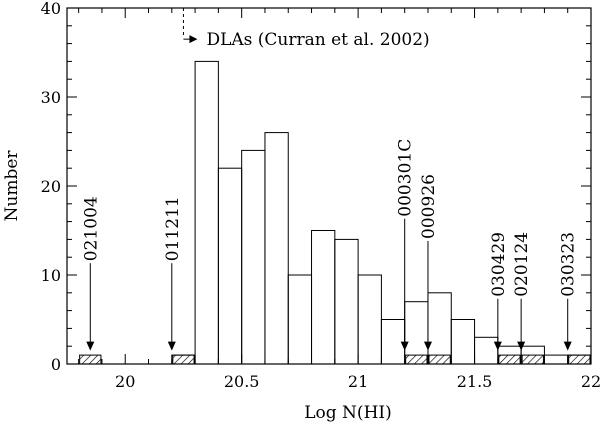 The width and height of the screenshot is (603, 426). I want to click on burst-label: 011211, so click(173, 228).